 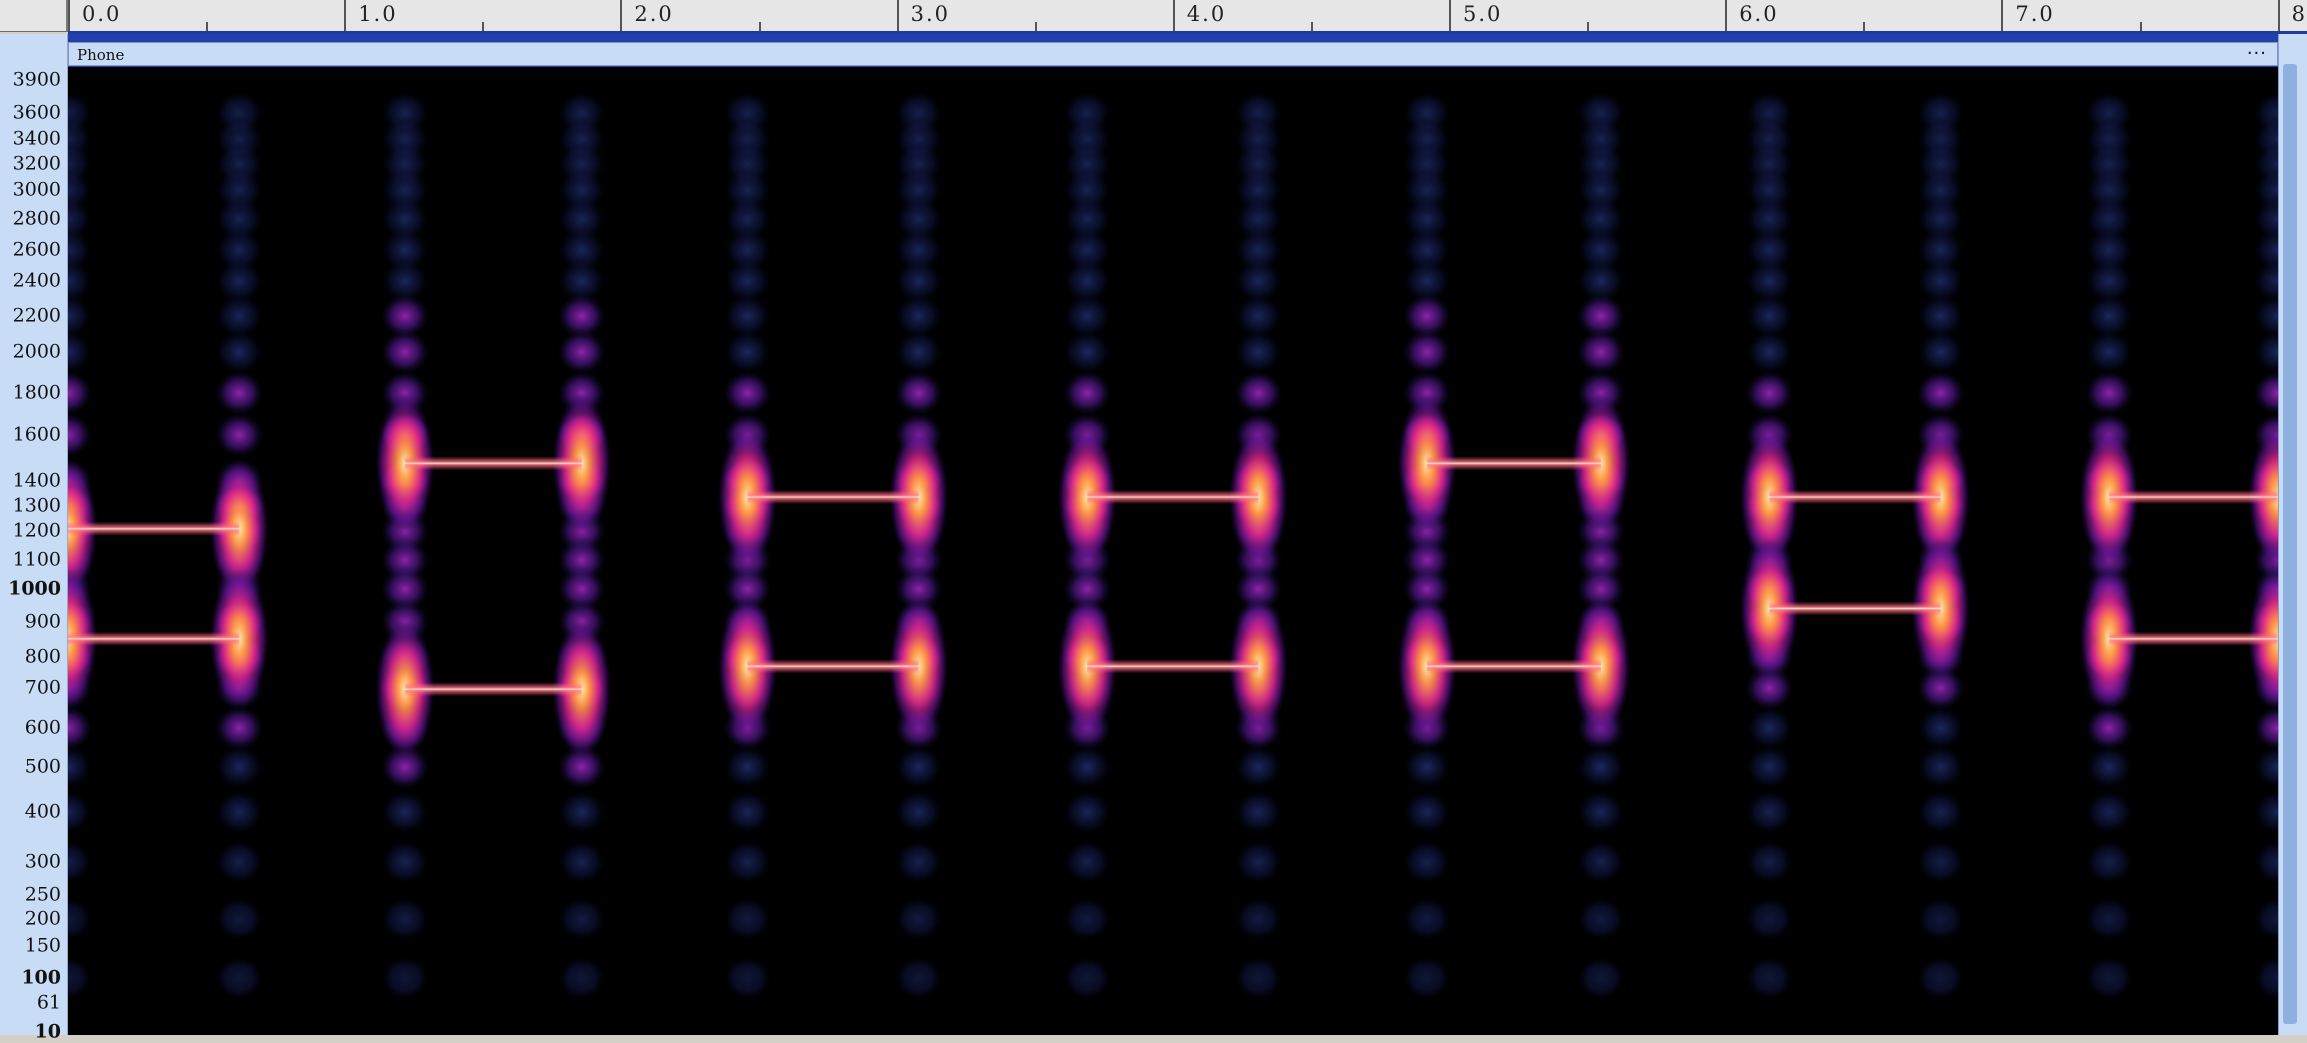 What do you see at coordinates (47, 1031) in the screenshot?
I see `freq-label: 10` at bounding box center [47, 1031].